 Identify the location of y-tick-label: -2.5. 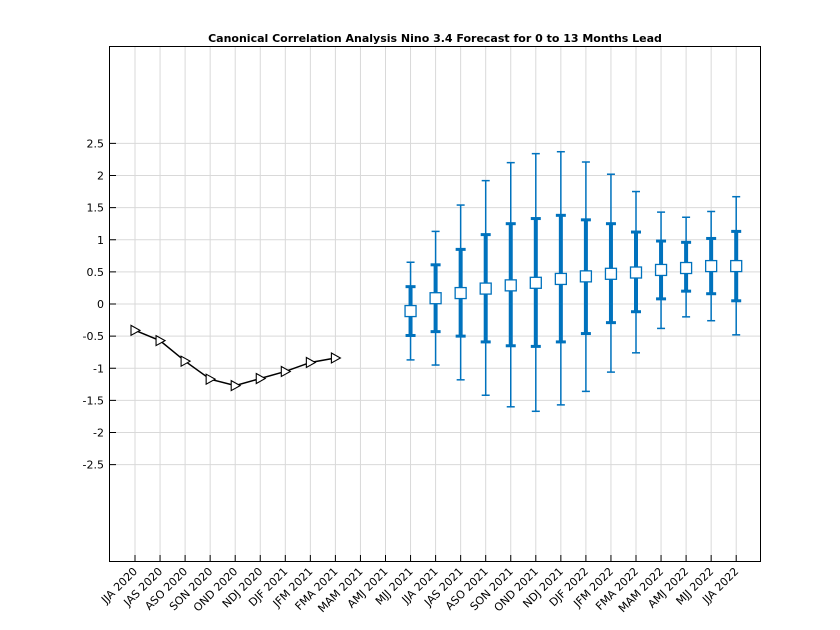
(93, 465).